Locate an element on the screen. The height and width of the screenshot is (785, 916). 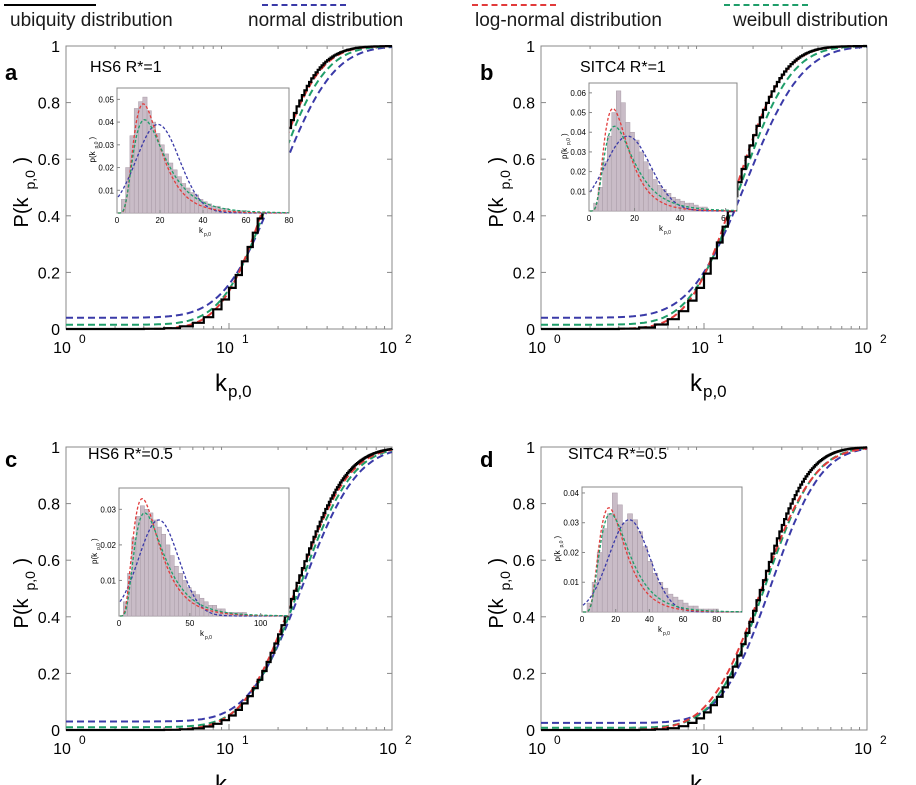
inset-x-tick-label: 20 is located at coordinates (634, 218).